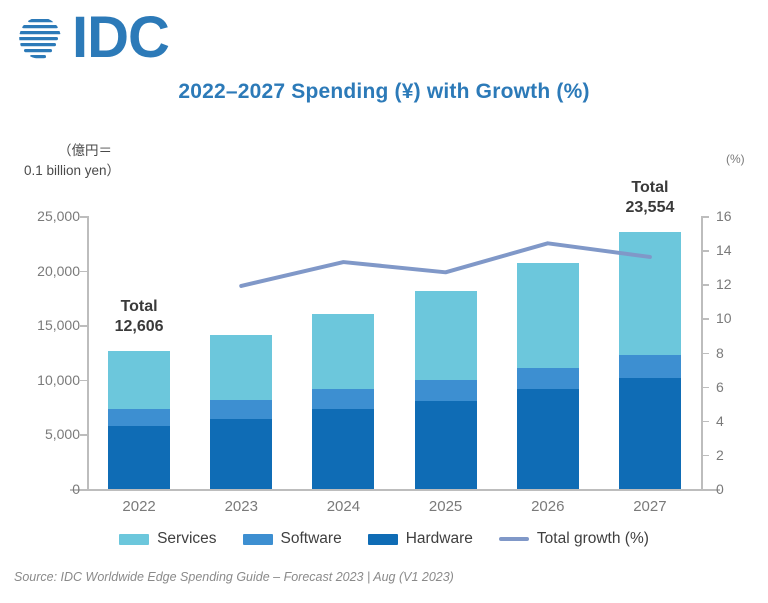 The image size is (768, 603). What do you see at coordinates (384, 91) in the screenshot?
I see `chart-title: 2022–2027 Spending (¥) with Growth (%)` at bounding box center [384, 91].